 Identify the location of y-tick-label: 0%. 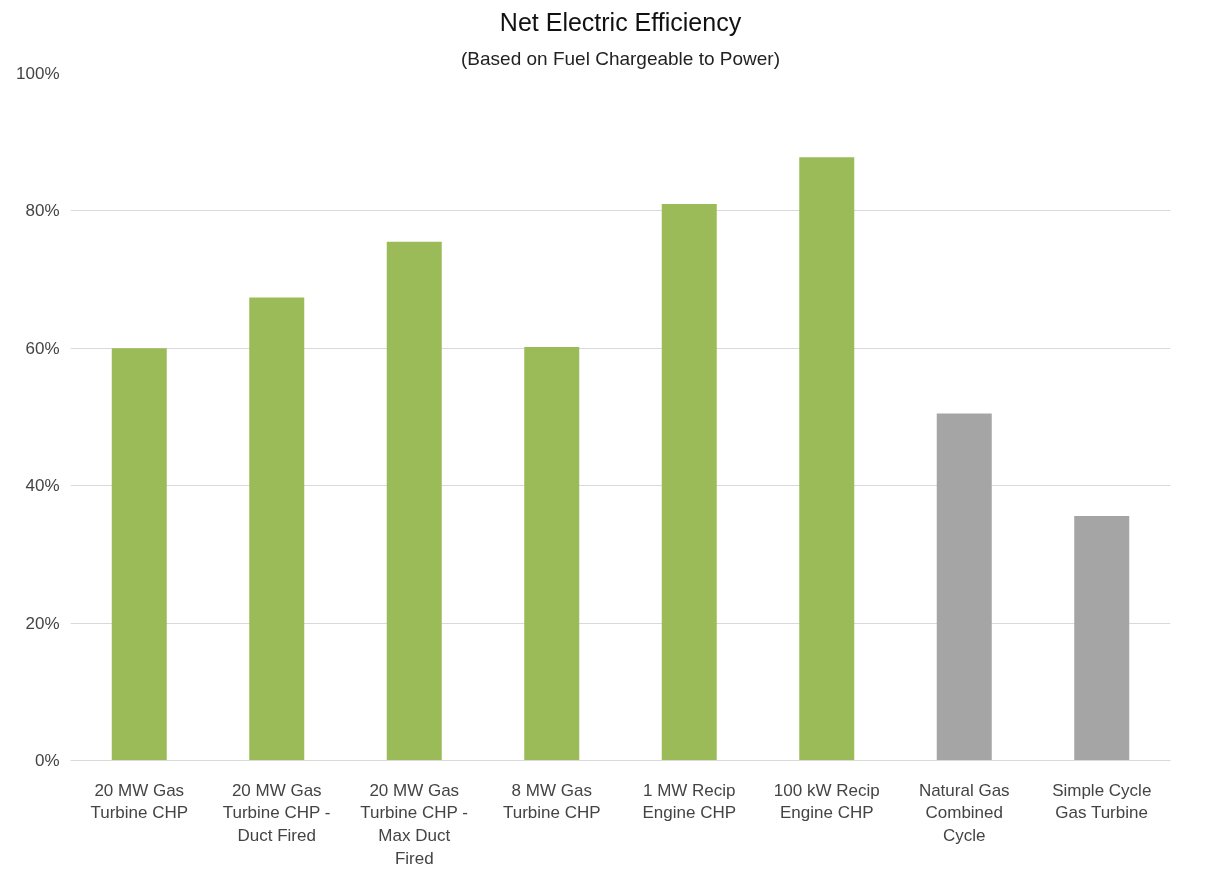
(47, 760).